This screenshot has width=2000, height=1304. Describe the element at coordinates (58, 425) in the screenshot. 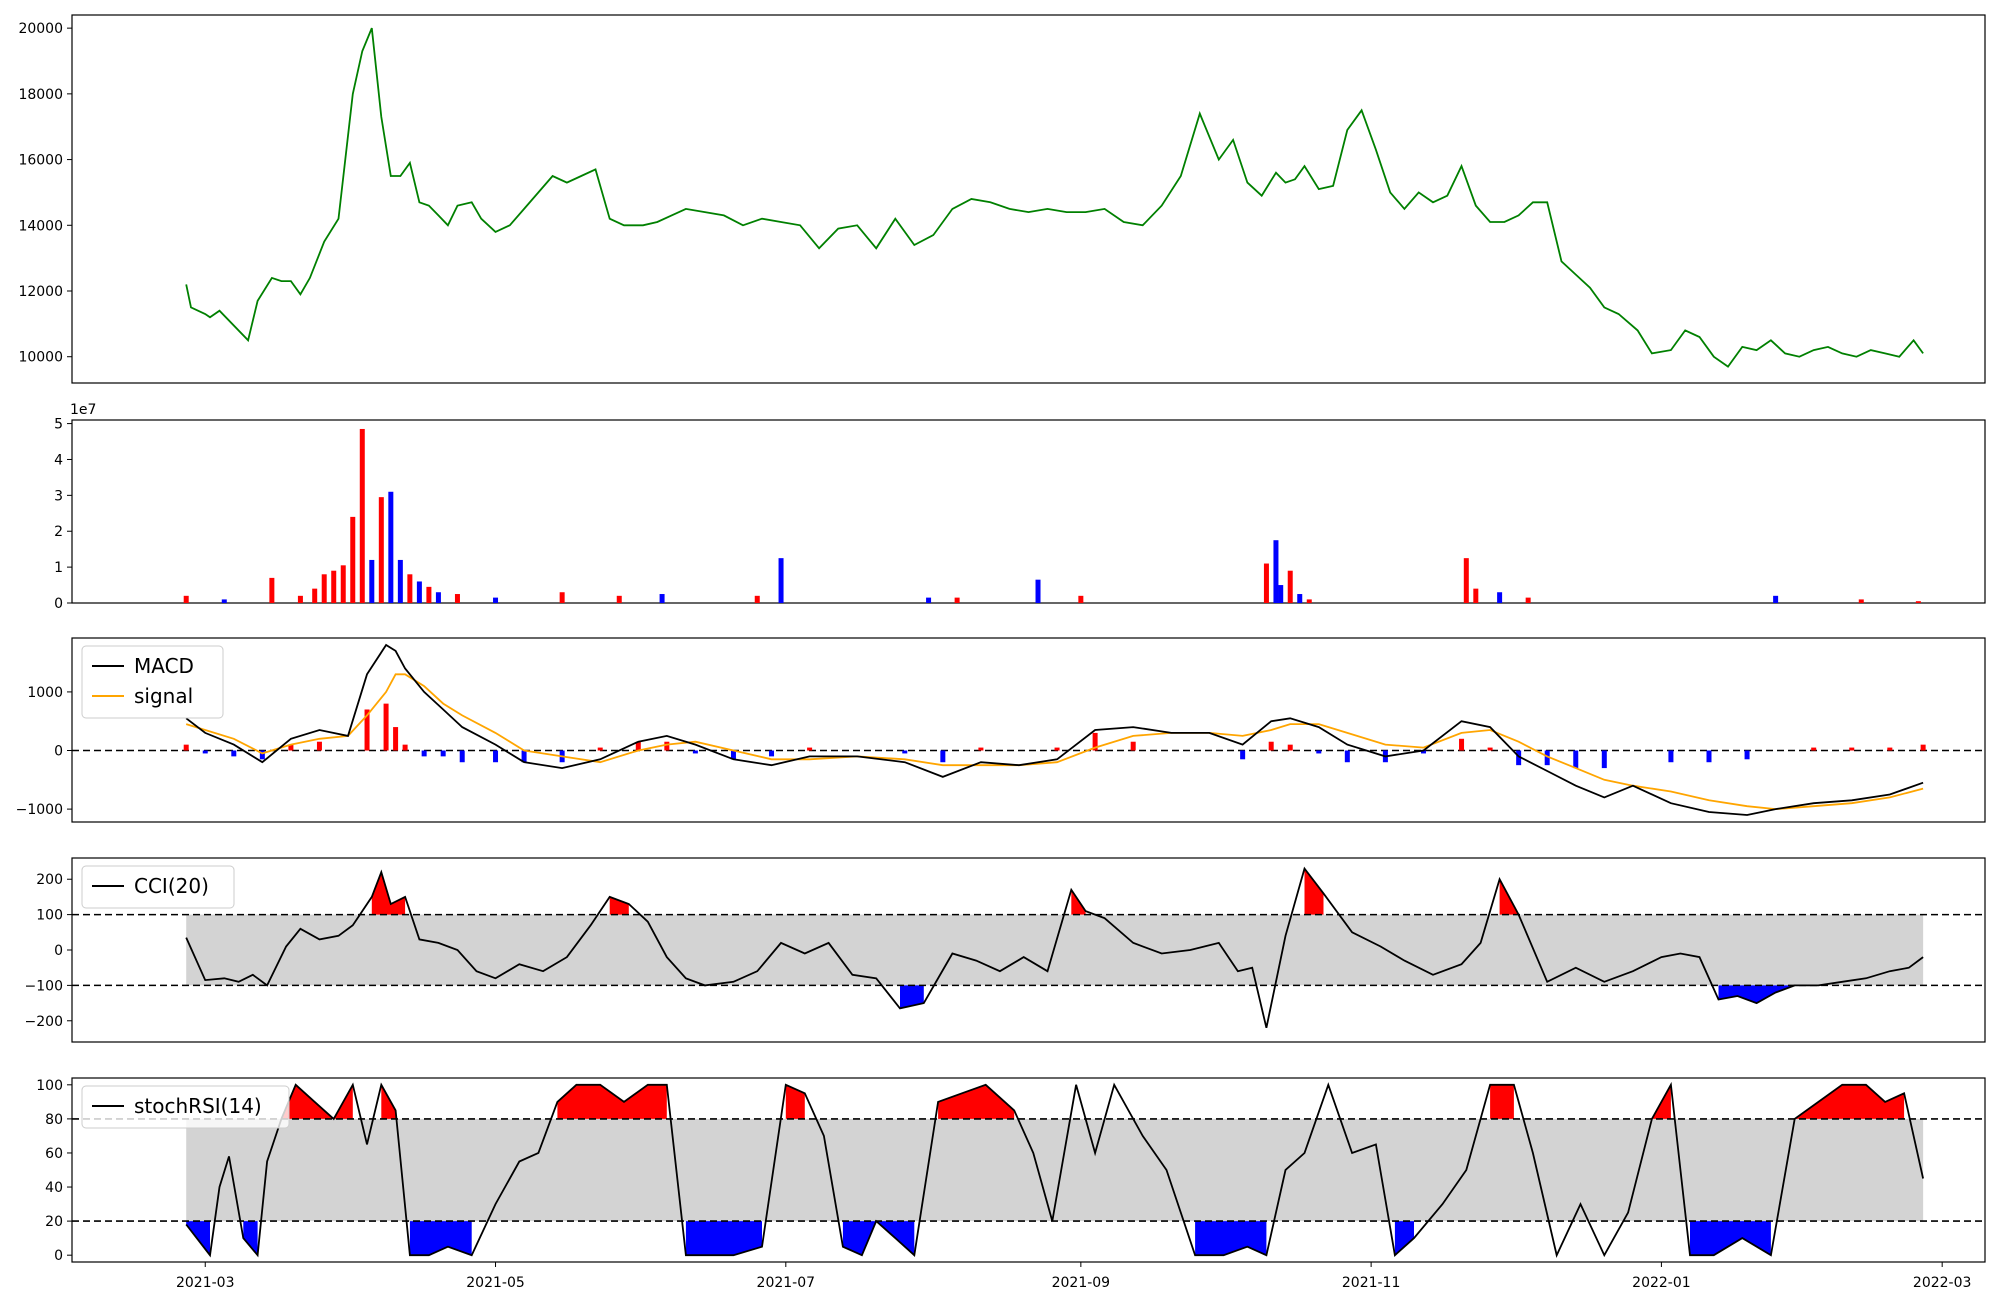

I see `y-tick-label: 5` at that location.